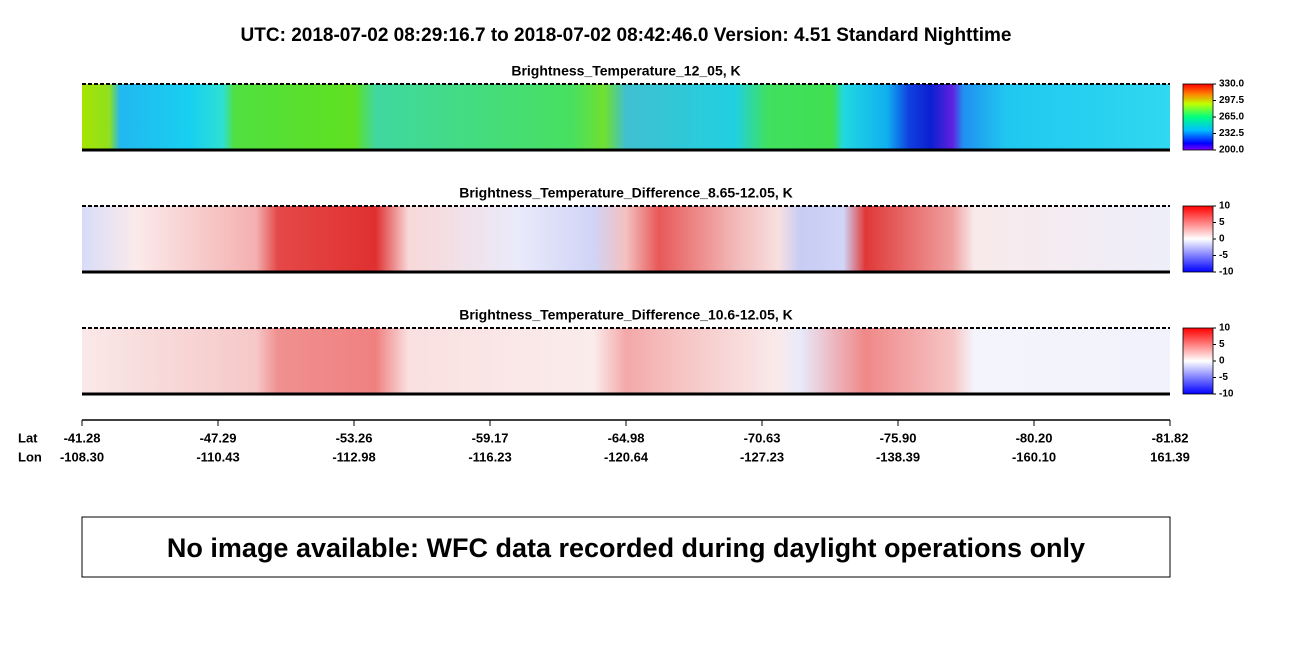  I want to click on lon-value: -127.23, so click(762, 456).